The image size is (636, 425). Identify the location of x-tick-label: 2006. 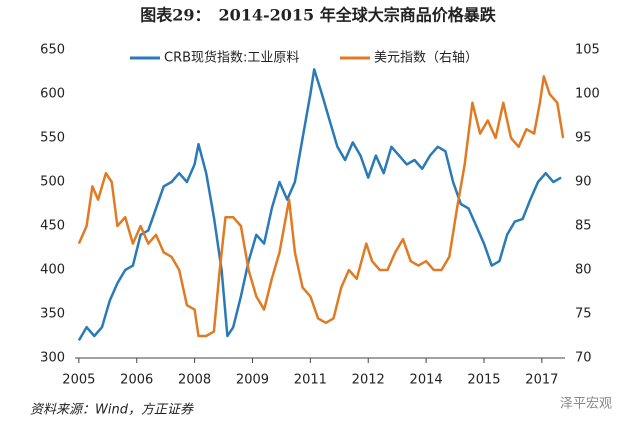
(136, 380).